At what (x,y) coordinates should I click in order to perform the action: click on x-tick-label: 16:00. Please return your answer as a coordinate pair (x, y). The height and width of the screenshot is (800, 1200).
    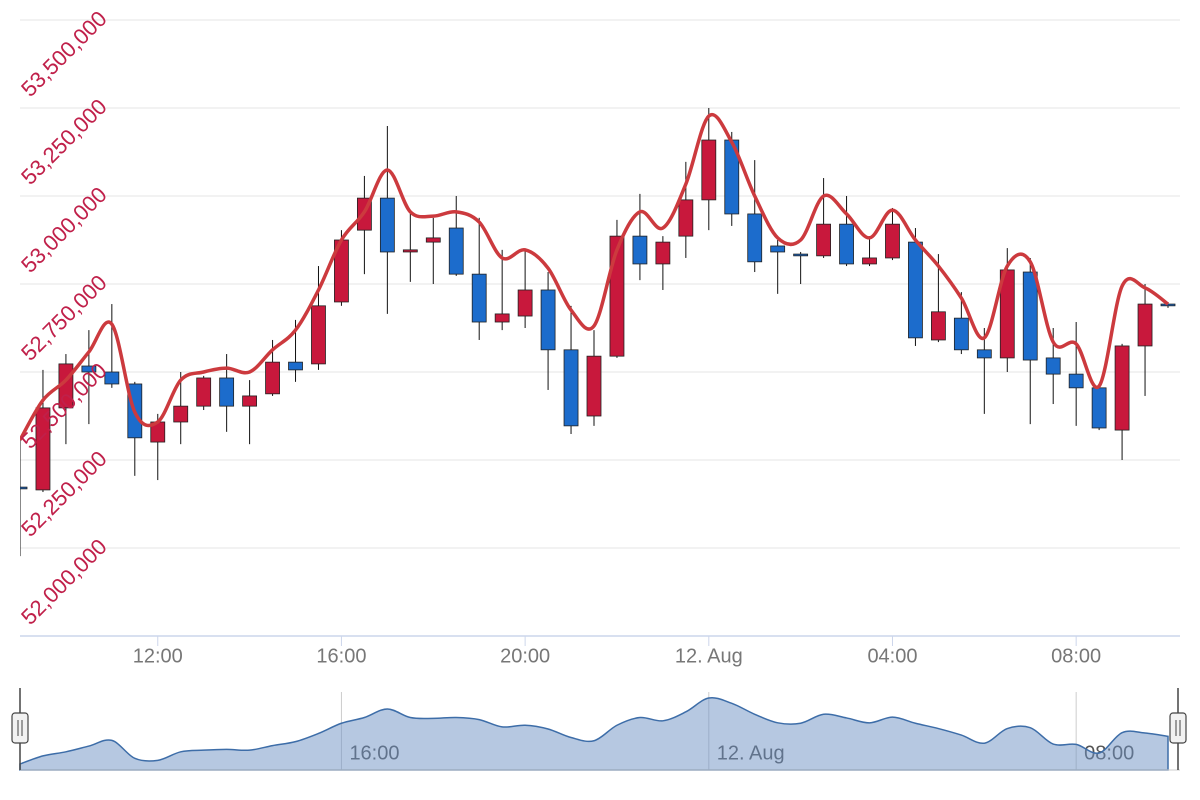
    Looking at the image, I should click on (341, 656).